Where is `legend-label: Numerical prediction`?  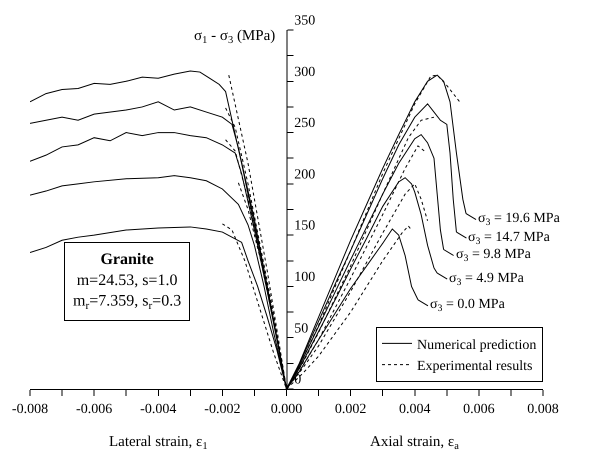
legend-label: Numerical prediction is located at coordinates (476, 345).